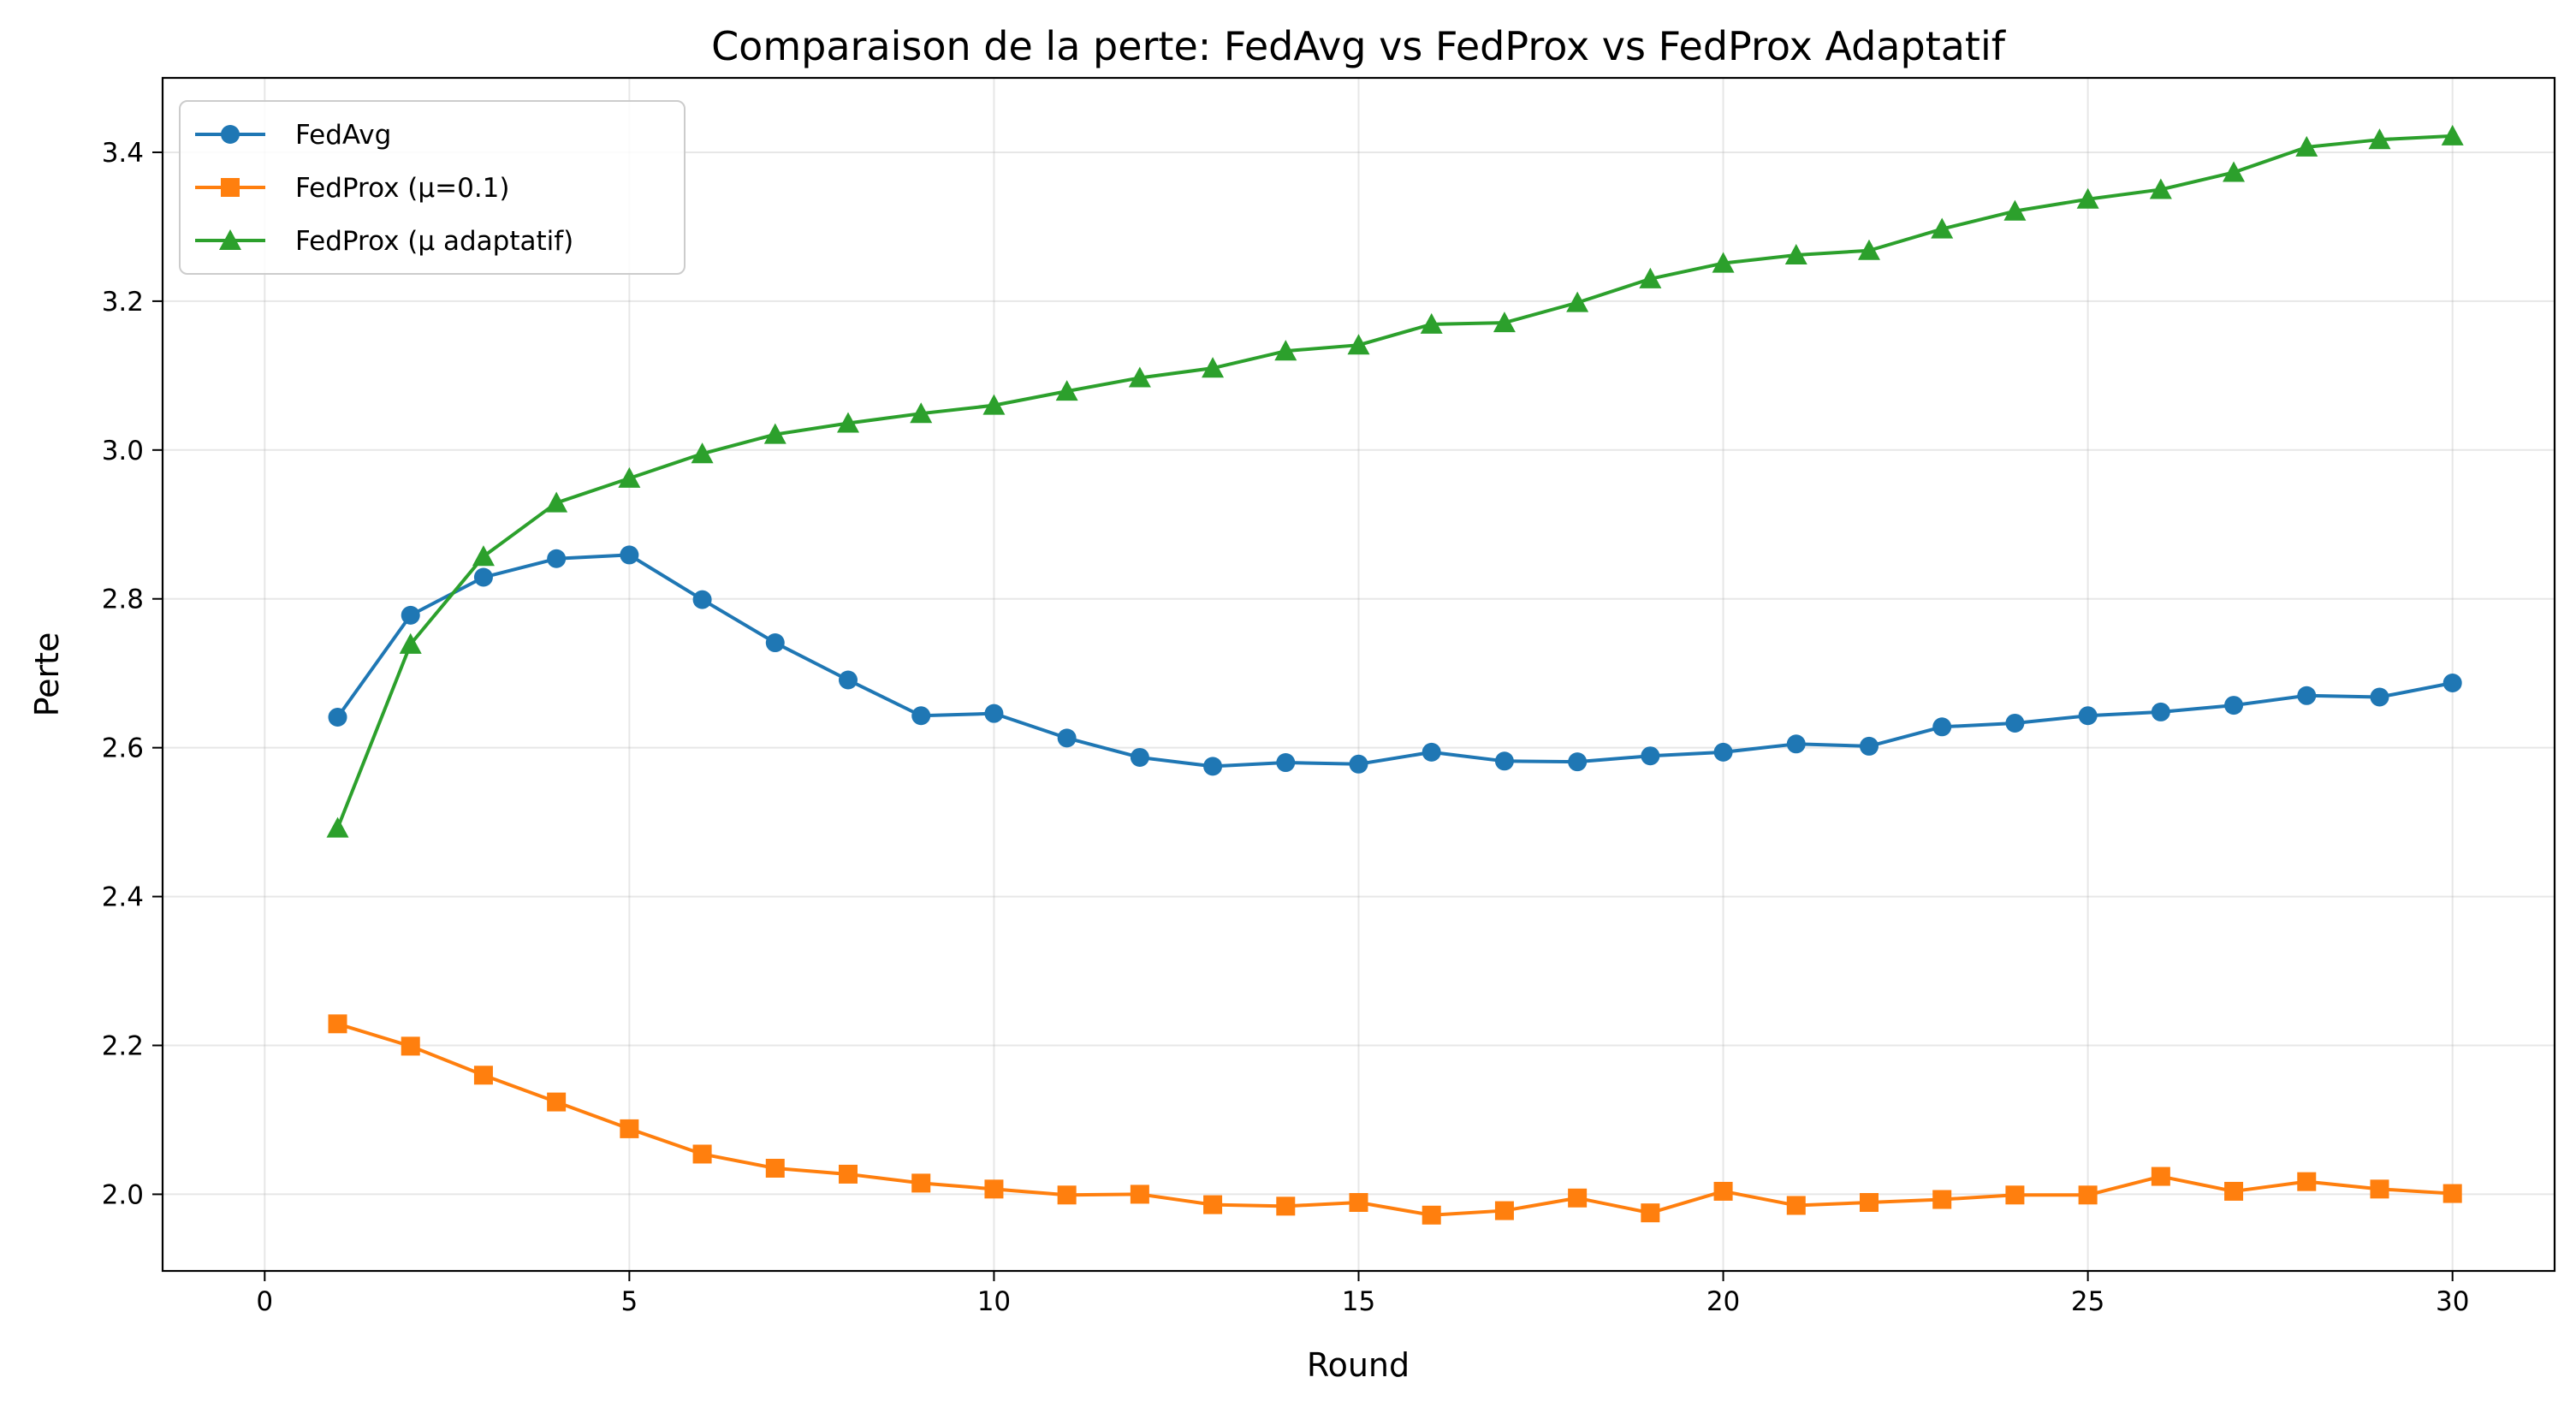 Image resolution: width=2576 pixels, height=1413 pixels. What do you see at coordinates (1358, 1365) in the screenshot?
I see `x-axis-title: Round` at bounding box center [1358, 1365].